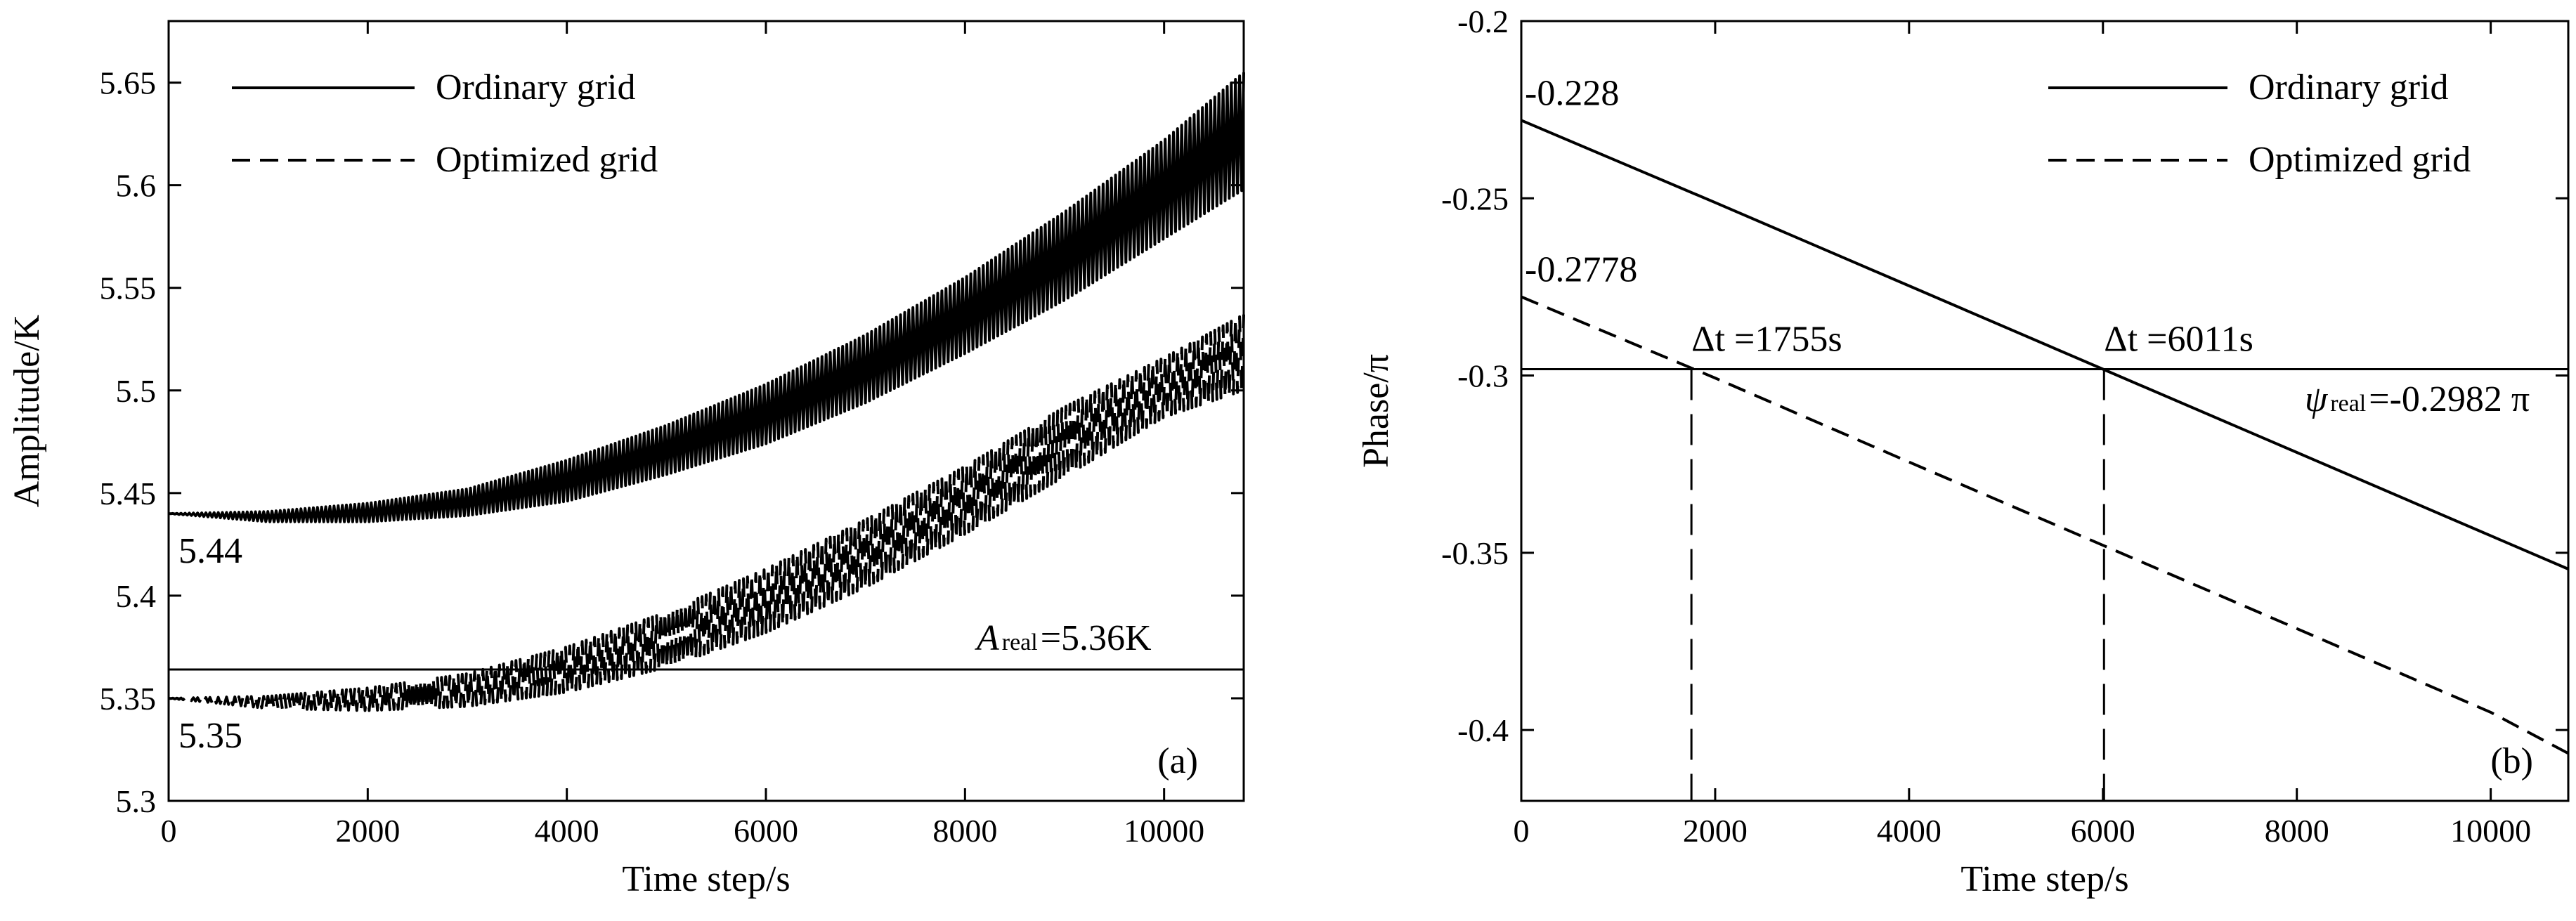  Describe the element at coordinates (987, 638) in the screenshot. I see `reference-symbol: A` at that location.